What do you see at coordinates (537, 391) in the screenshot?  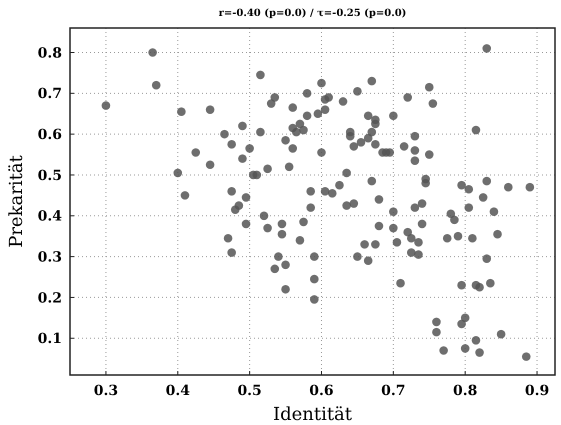 I see `x-tick-label: 0.9` at bounding box center [537, 391].